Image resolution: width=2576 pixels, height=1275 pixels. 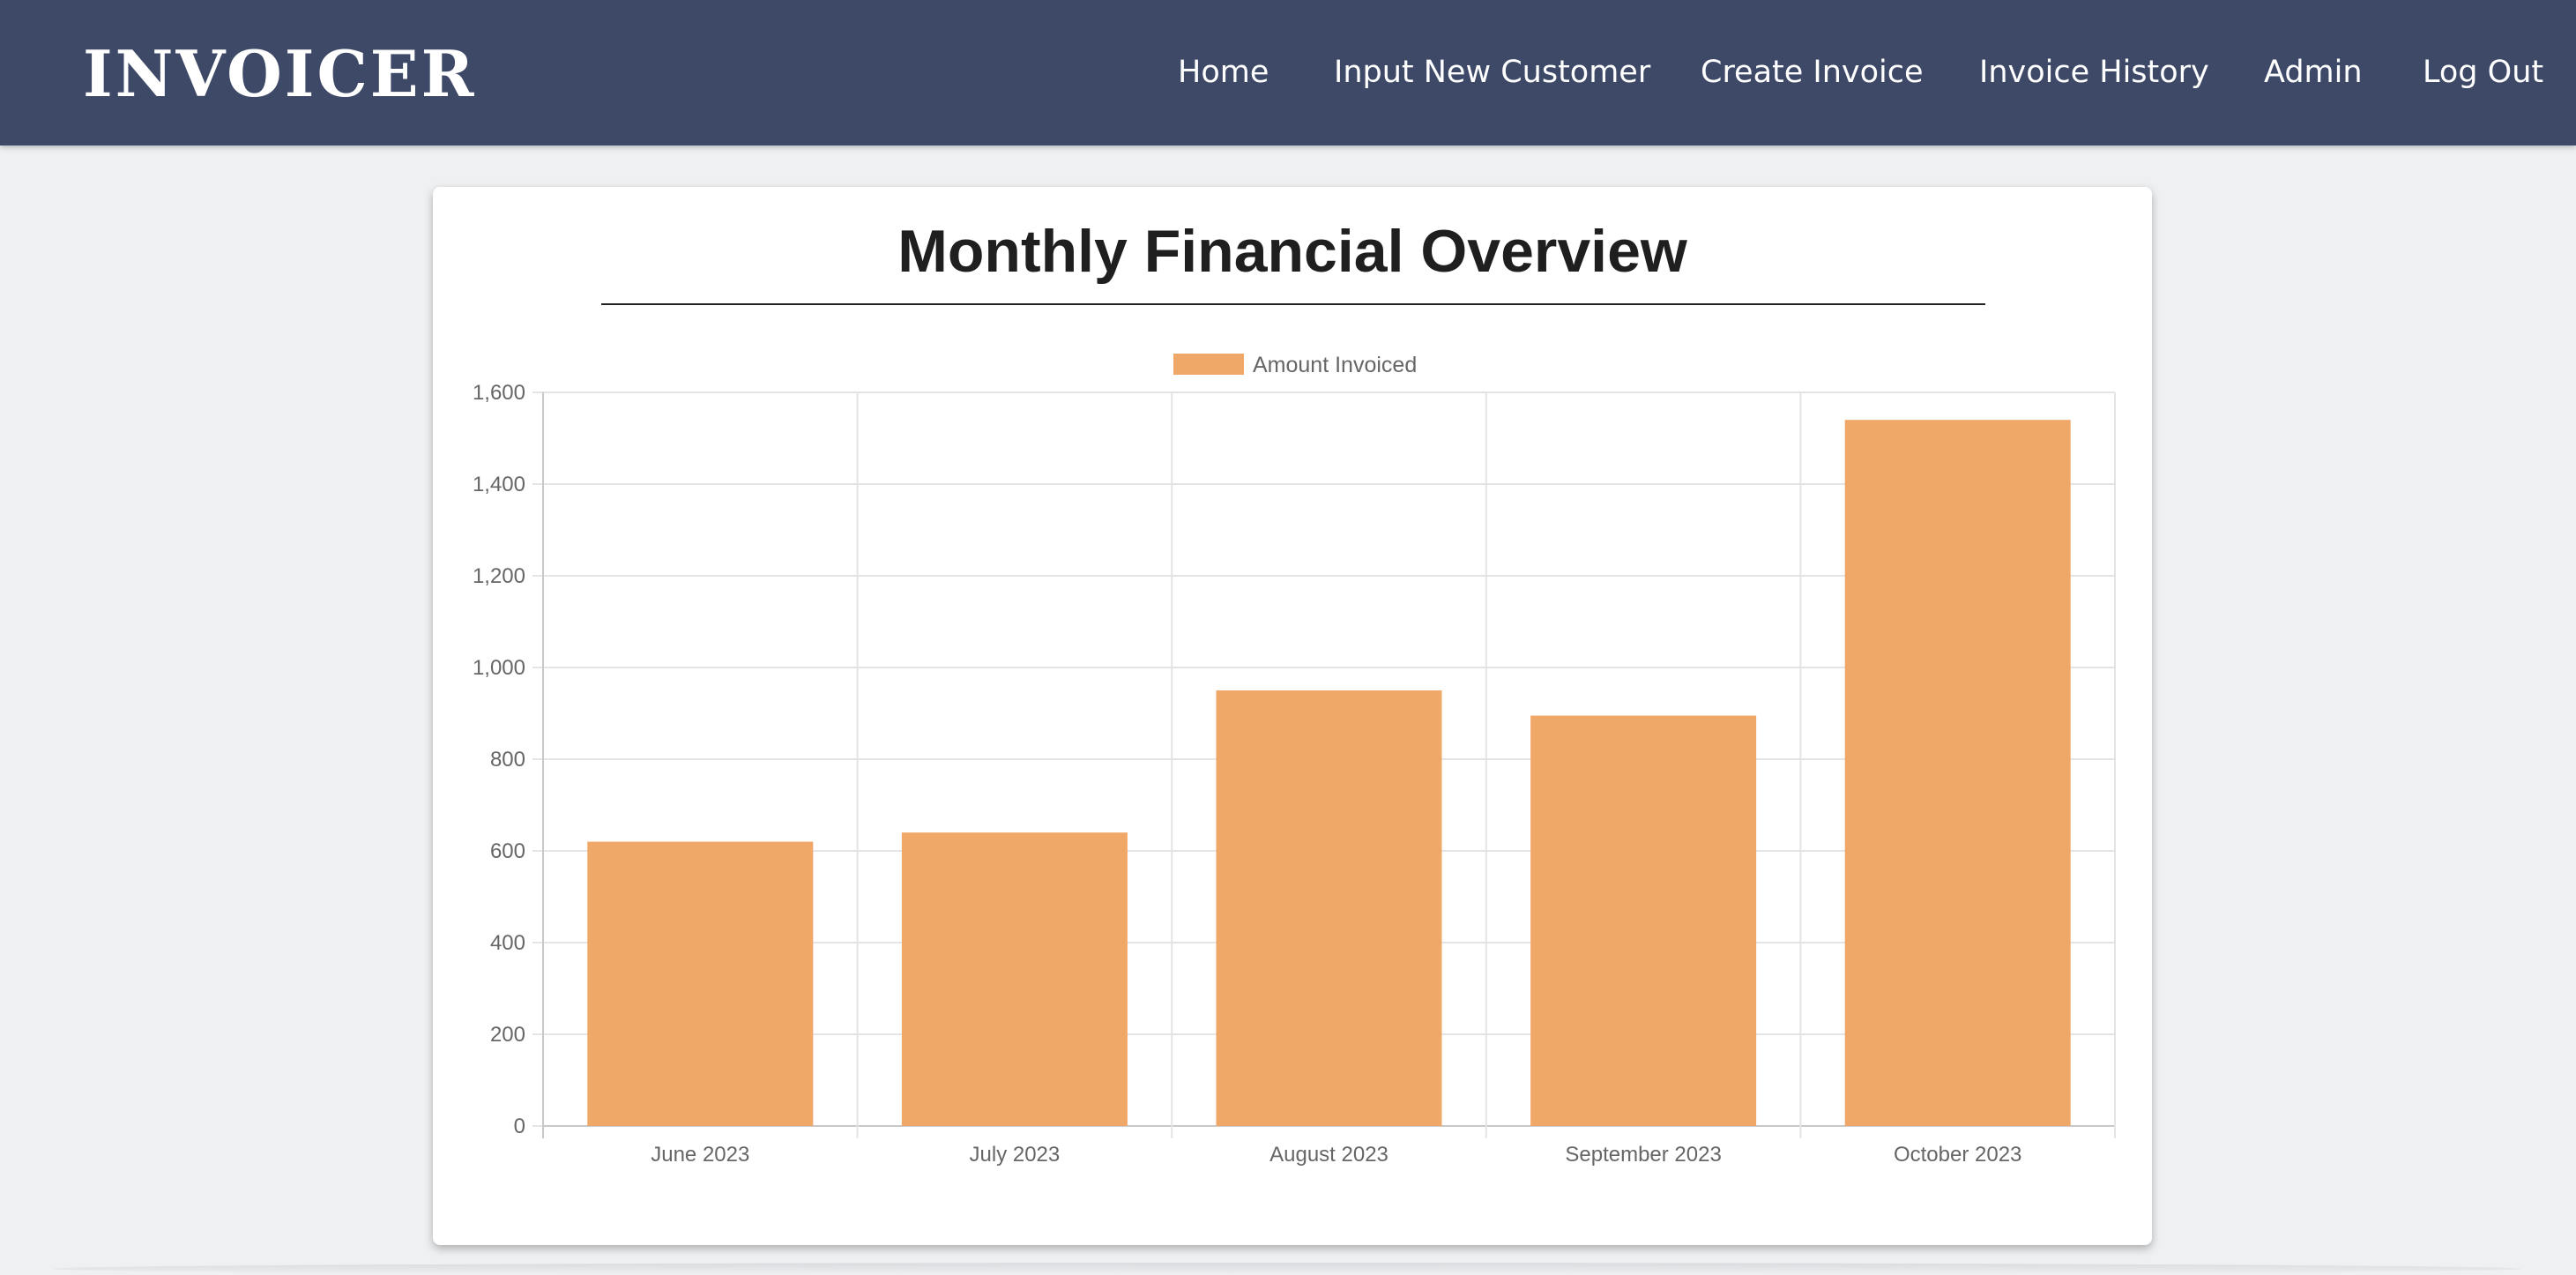 What do you see at coordinates (1015, 1155) in the screenshot?
I see `x-tick-label: July 2023` at bounding box center [1015, 1155].